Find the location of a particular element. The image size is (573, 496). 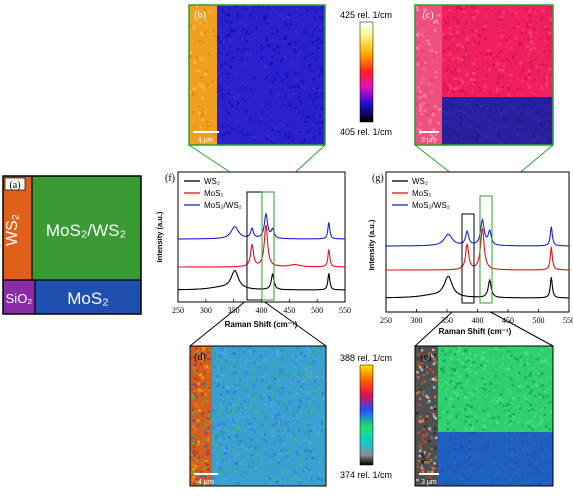

legend-g: WS₂ MoS₂ MoS₂/WS₂ is located at coordinates (421, 193).